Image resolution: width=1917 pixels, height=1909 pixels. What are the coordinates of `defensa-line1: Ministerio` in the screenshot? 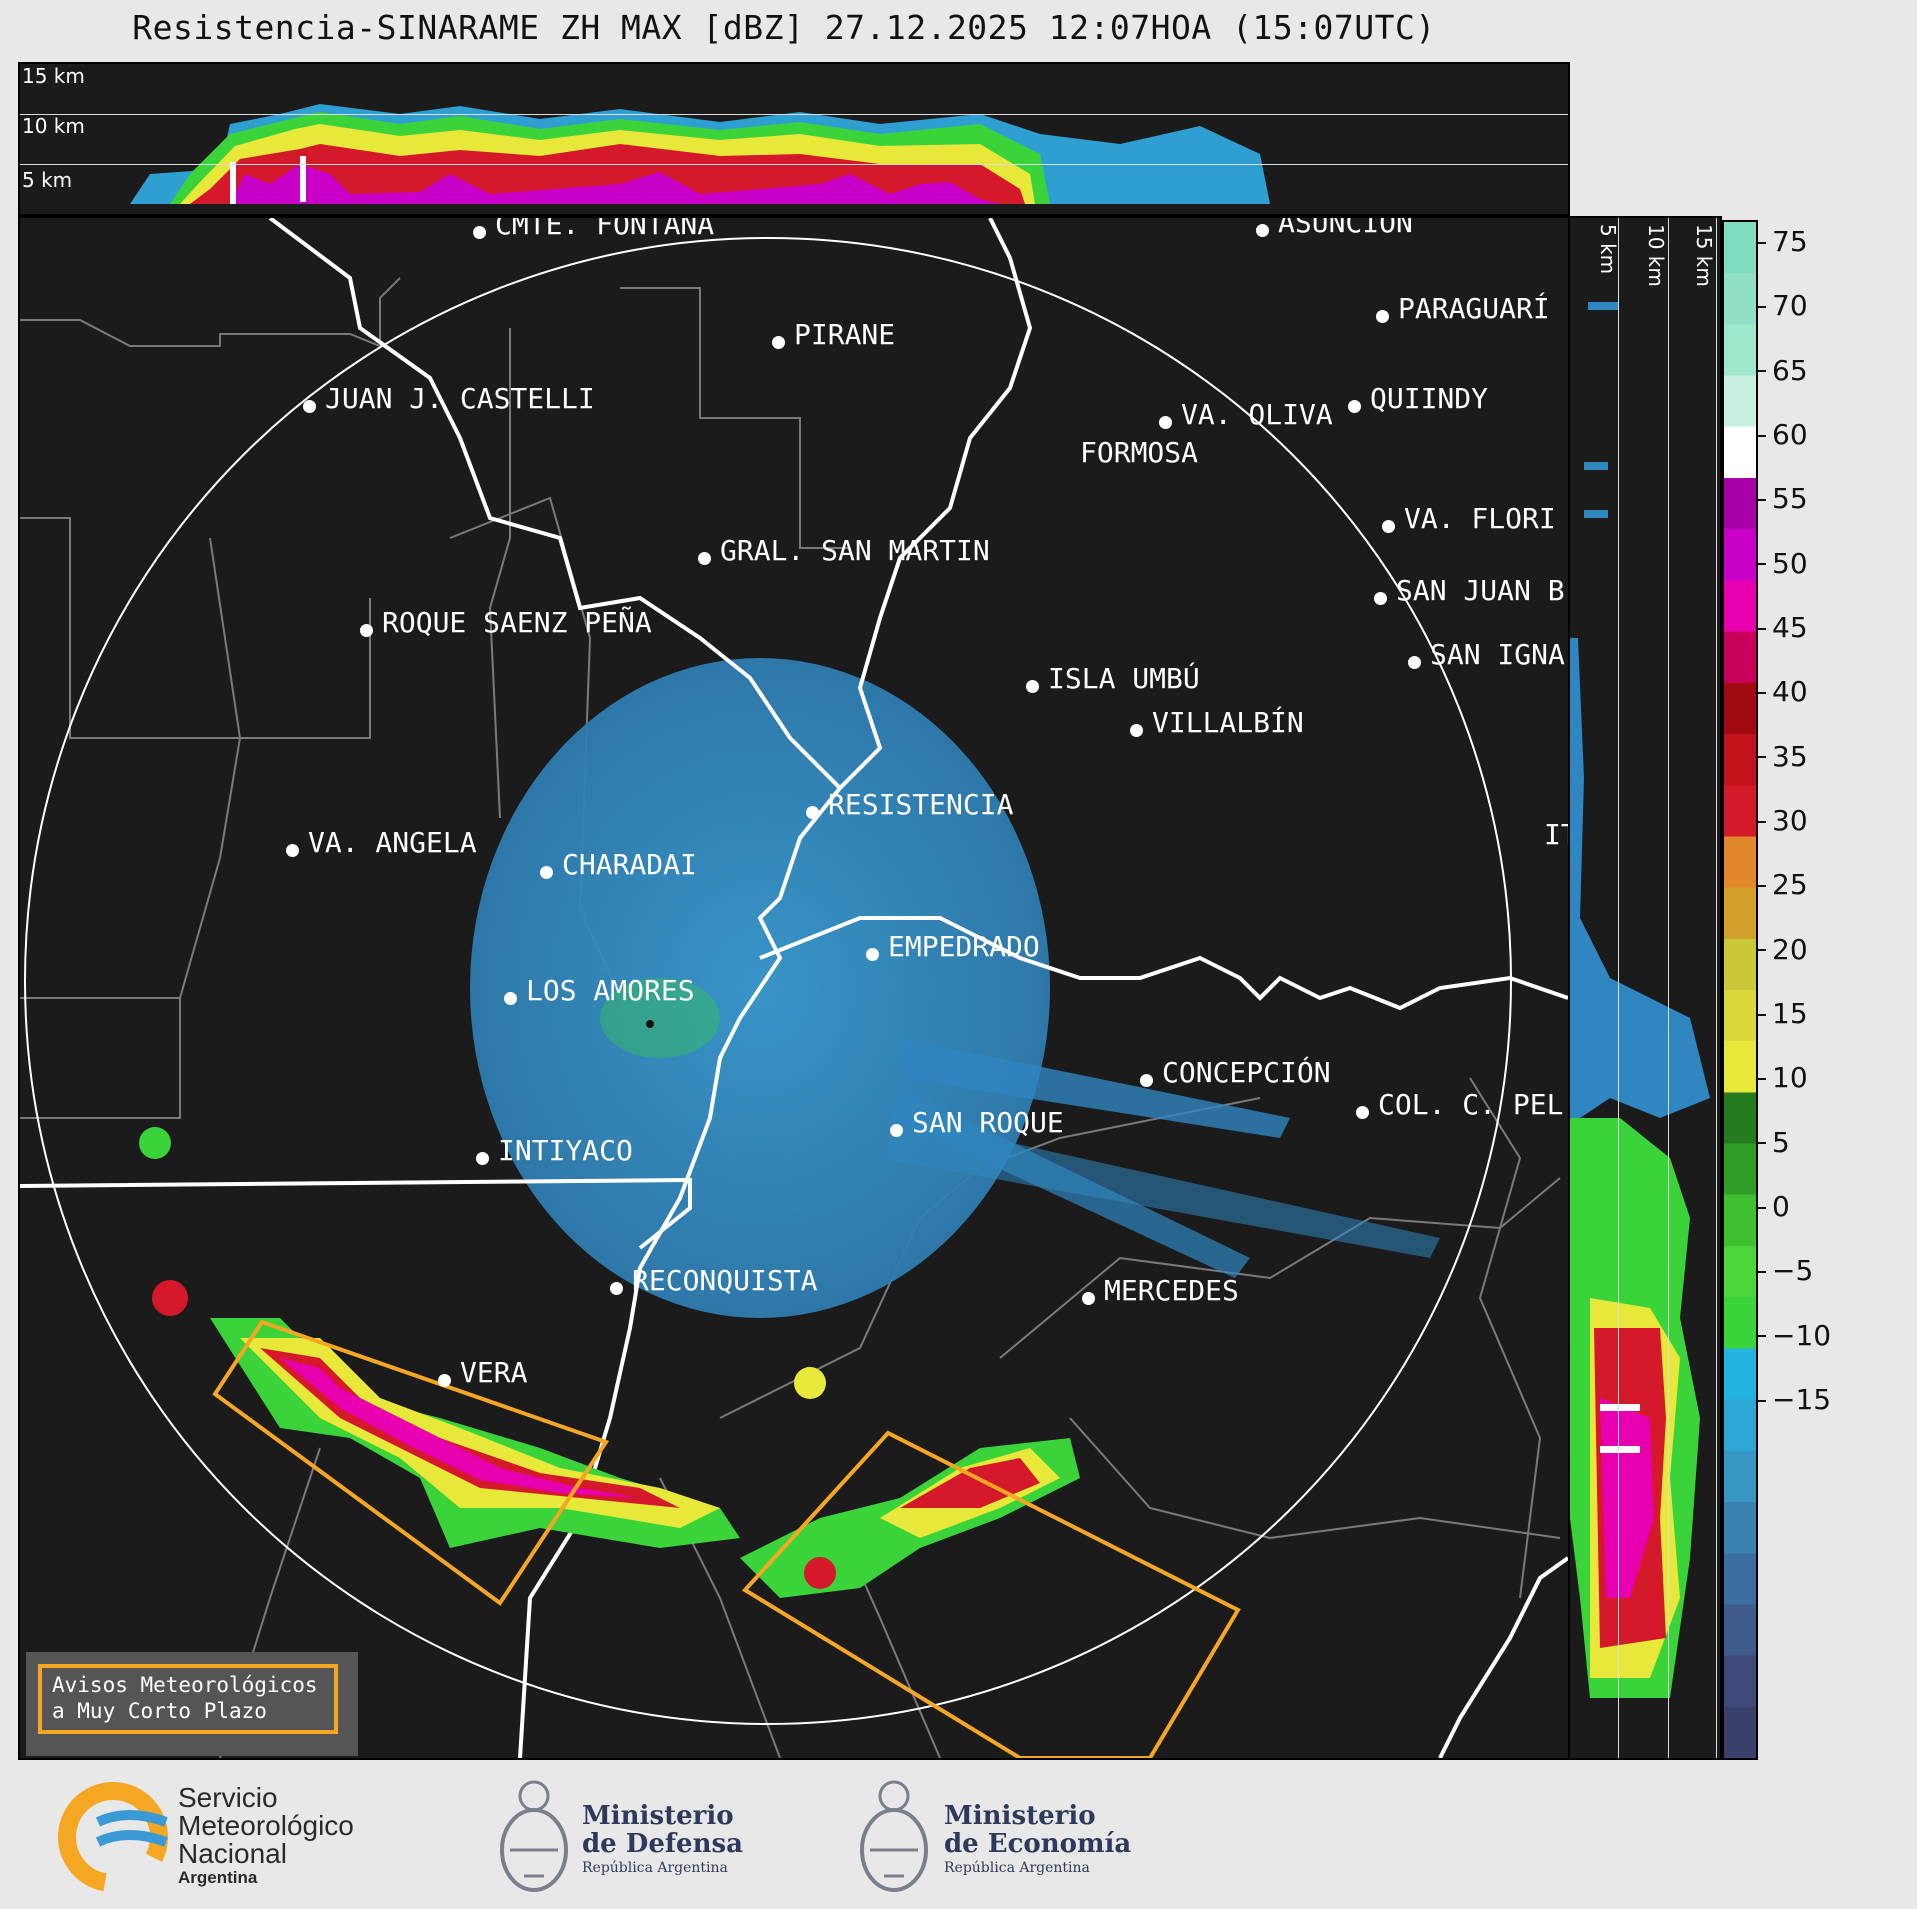 It's located at (658, 1816).